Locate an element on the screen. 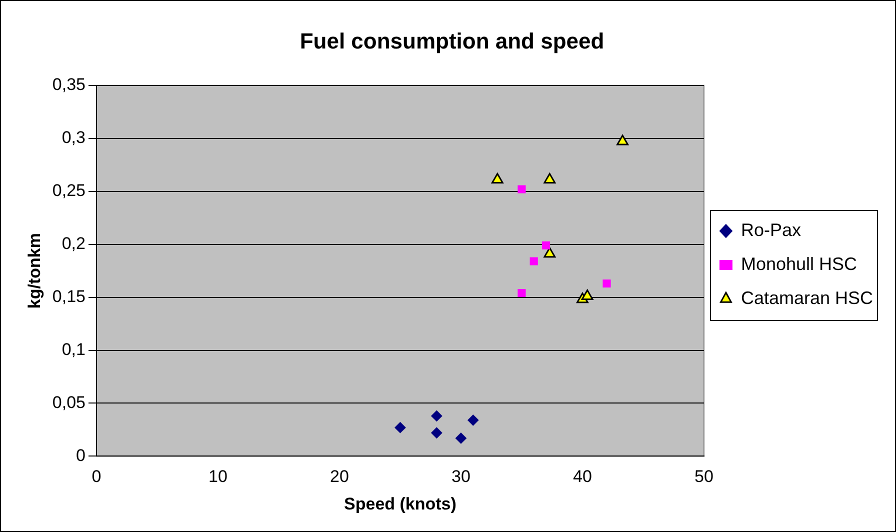  y-tick-label: 0,1 is located at coordinates (74, 349).